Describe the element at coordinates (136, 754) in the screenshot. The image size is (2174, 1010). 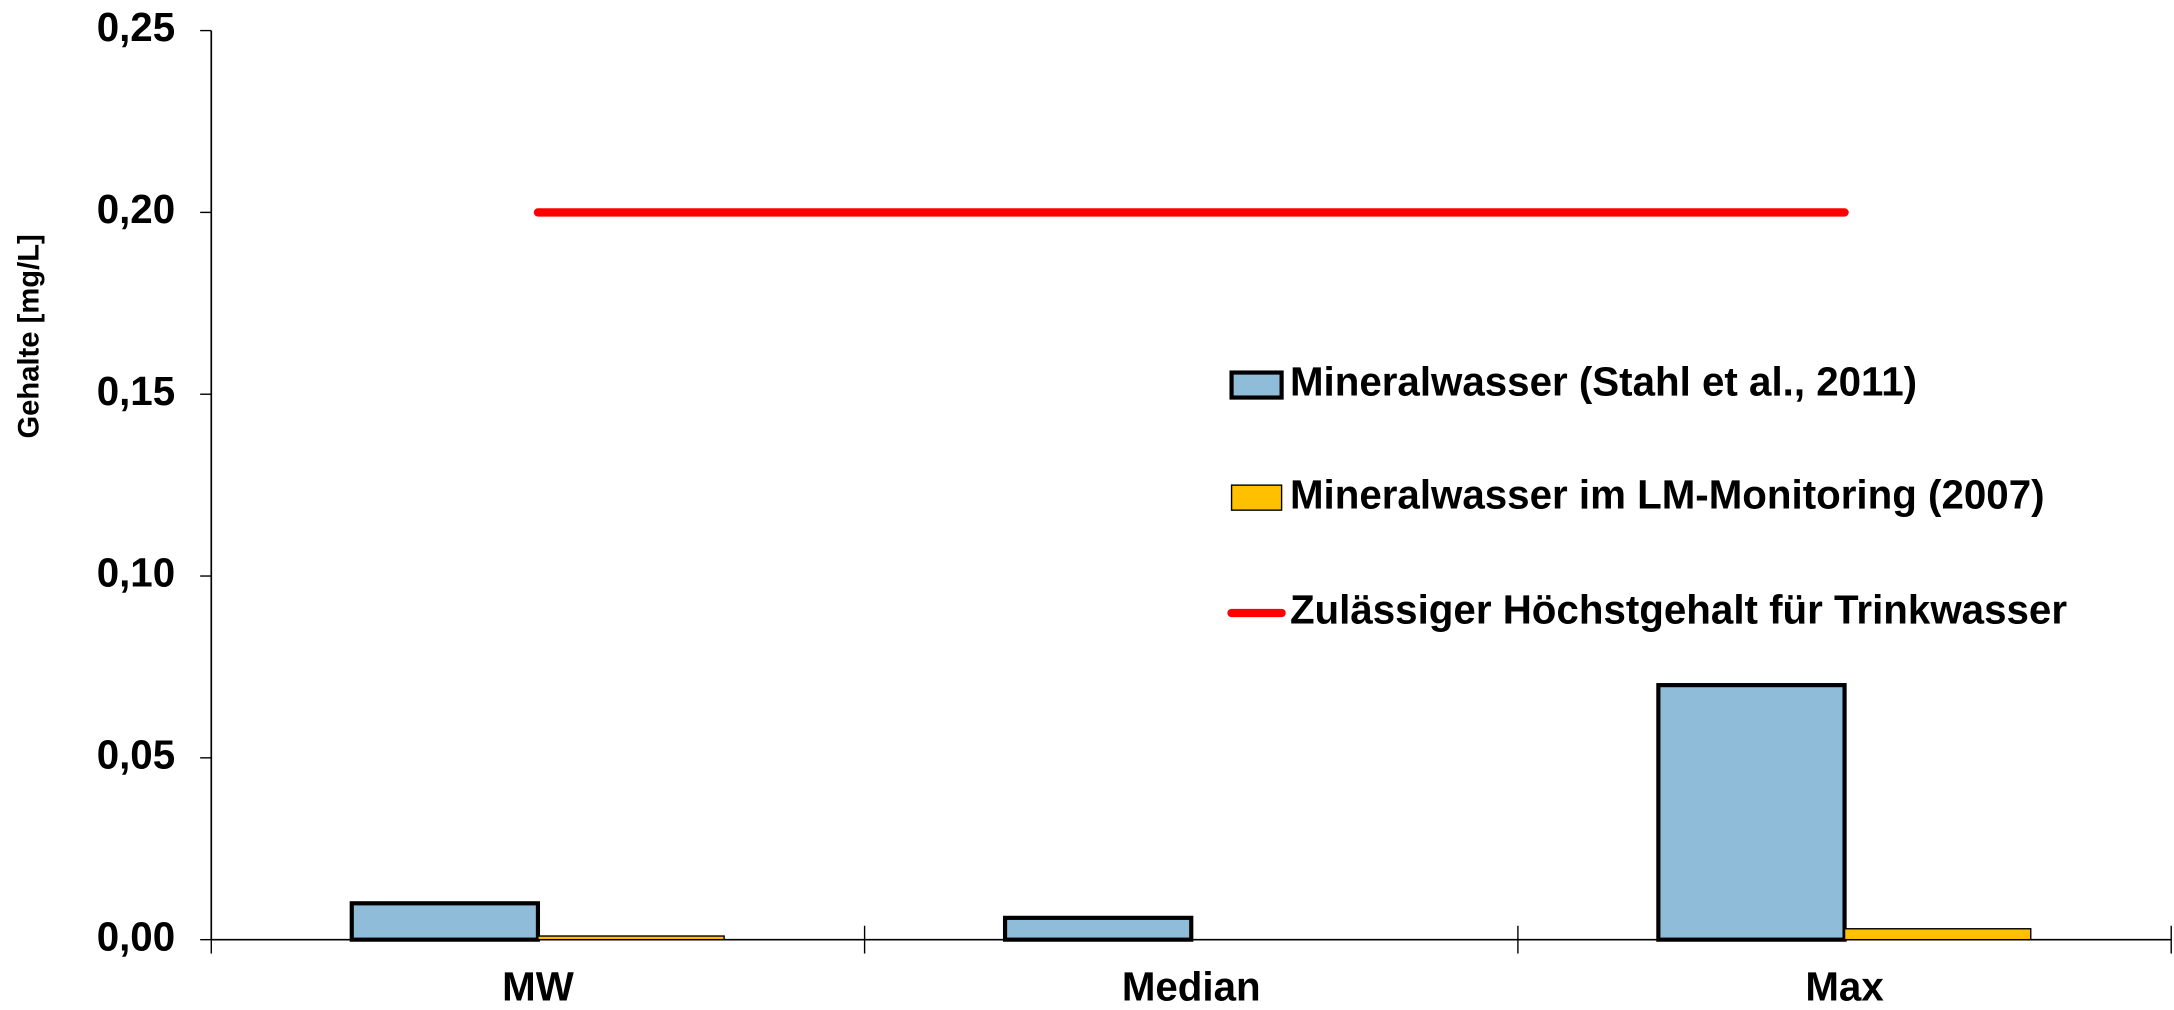
I see `y-tick-label: 0,05` at that location.